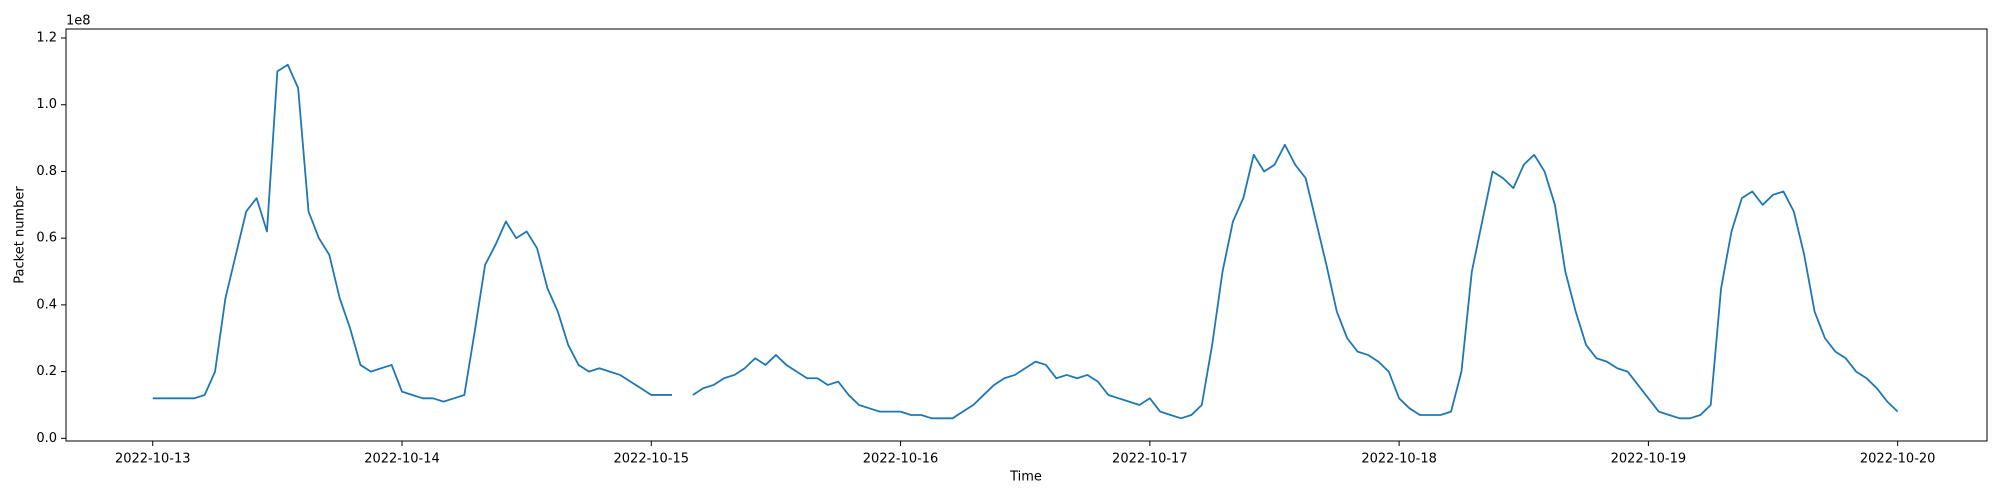 This screenshot has height=500, width=2000. I want to click on y-tick-label: 1.2, so click(46, 38).